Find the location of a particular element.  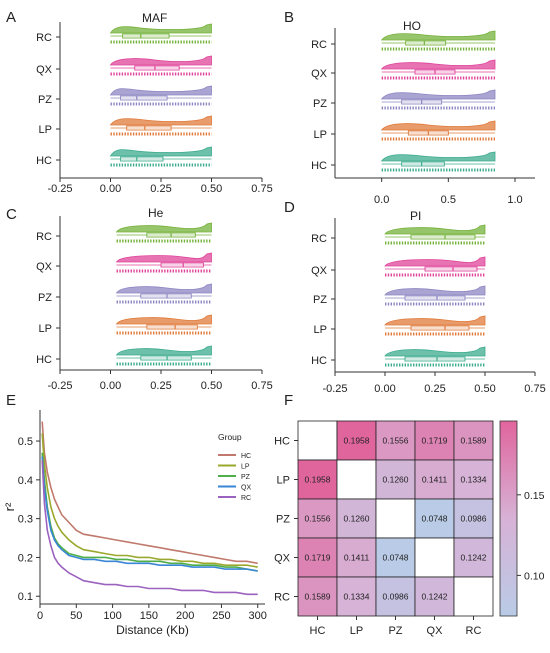

x-tick-label: 50 is located at coordinates (76, 616).